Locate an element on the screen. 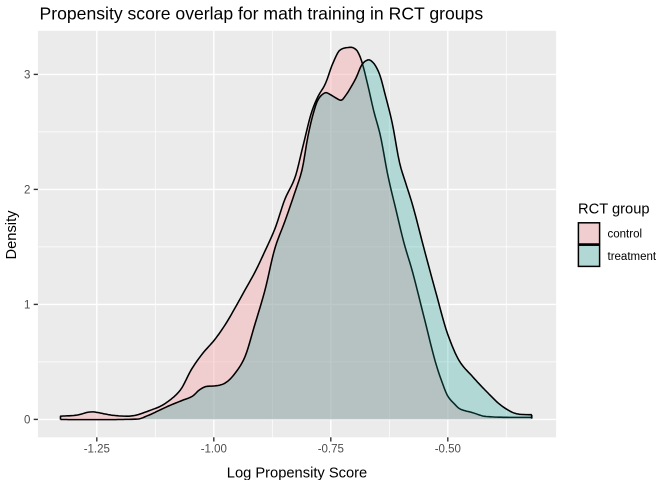  svg-text: -1.00 is located at coordinates (214, 450).